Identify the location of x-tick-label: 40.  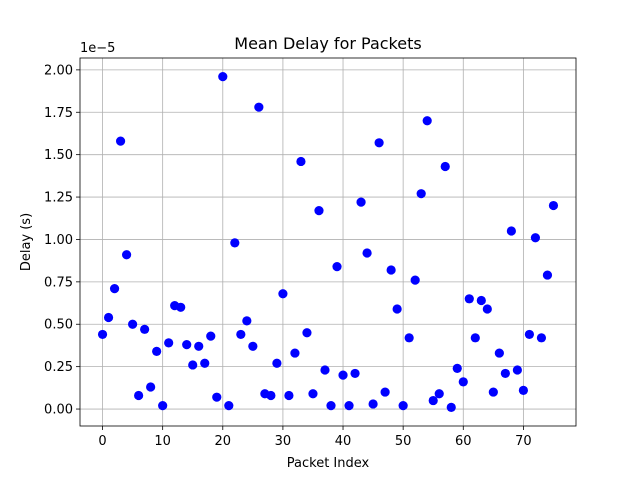
(343, 441).